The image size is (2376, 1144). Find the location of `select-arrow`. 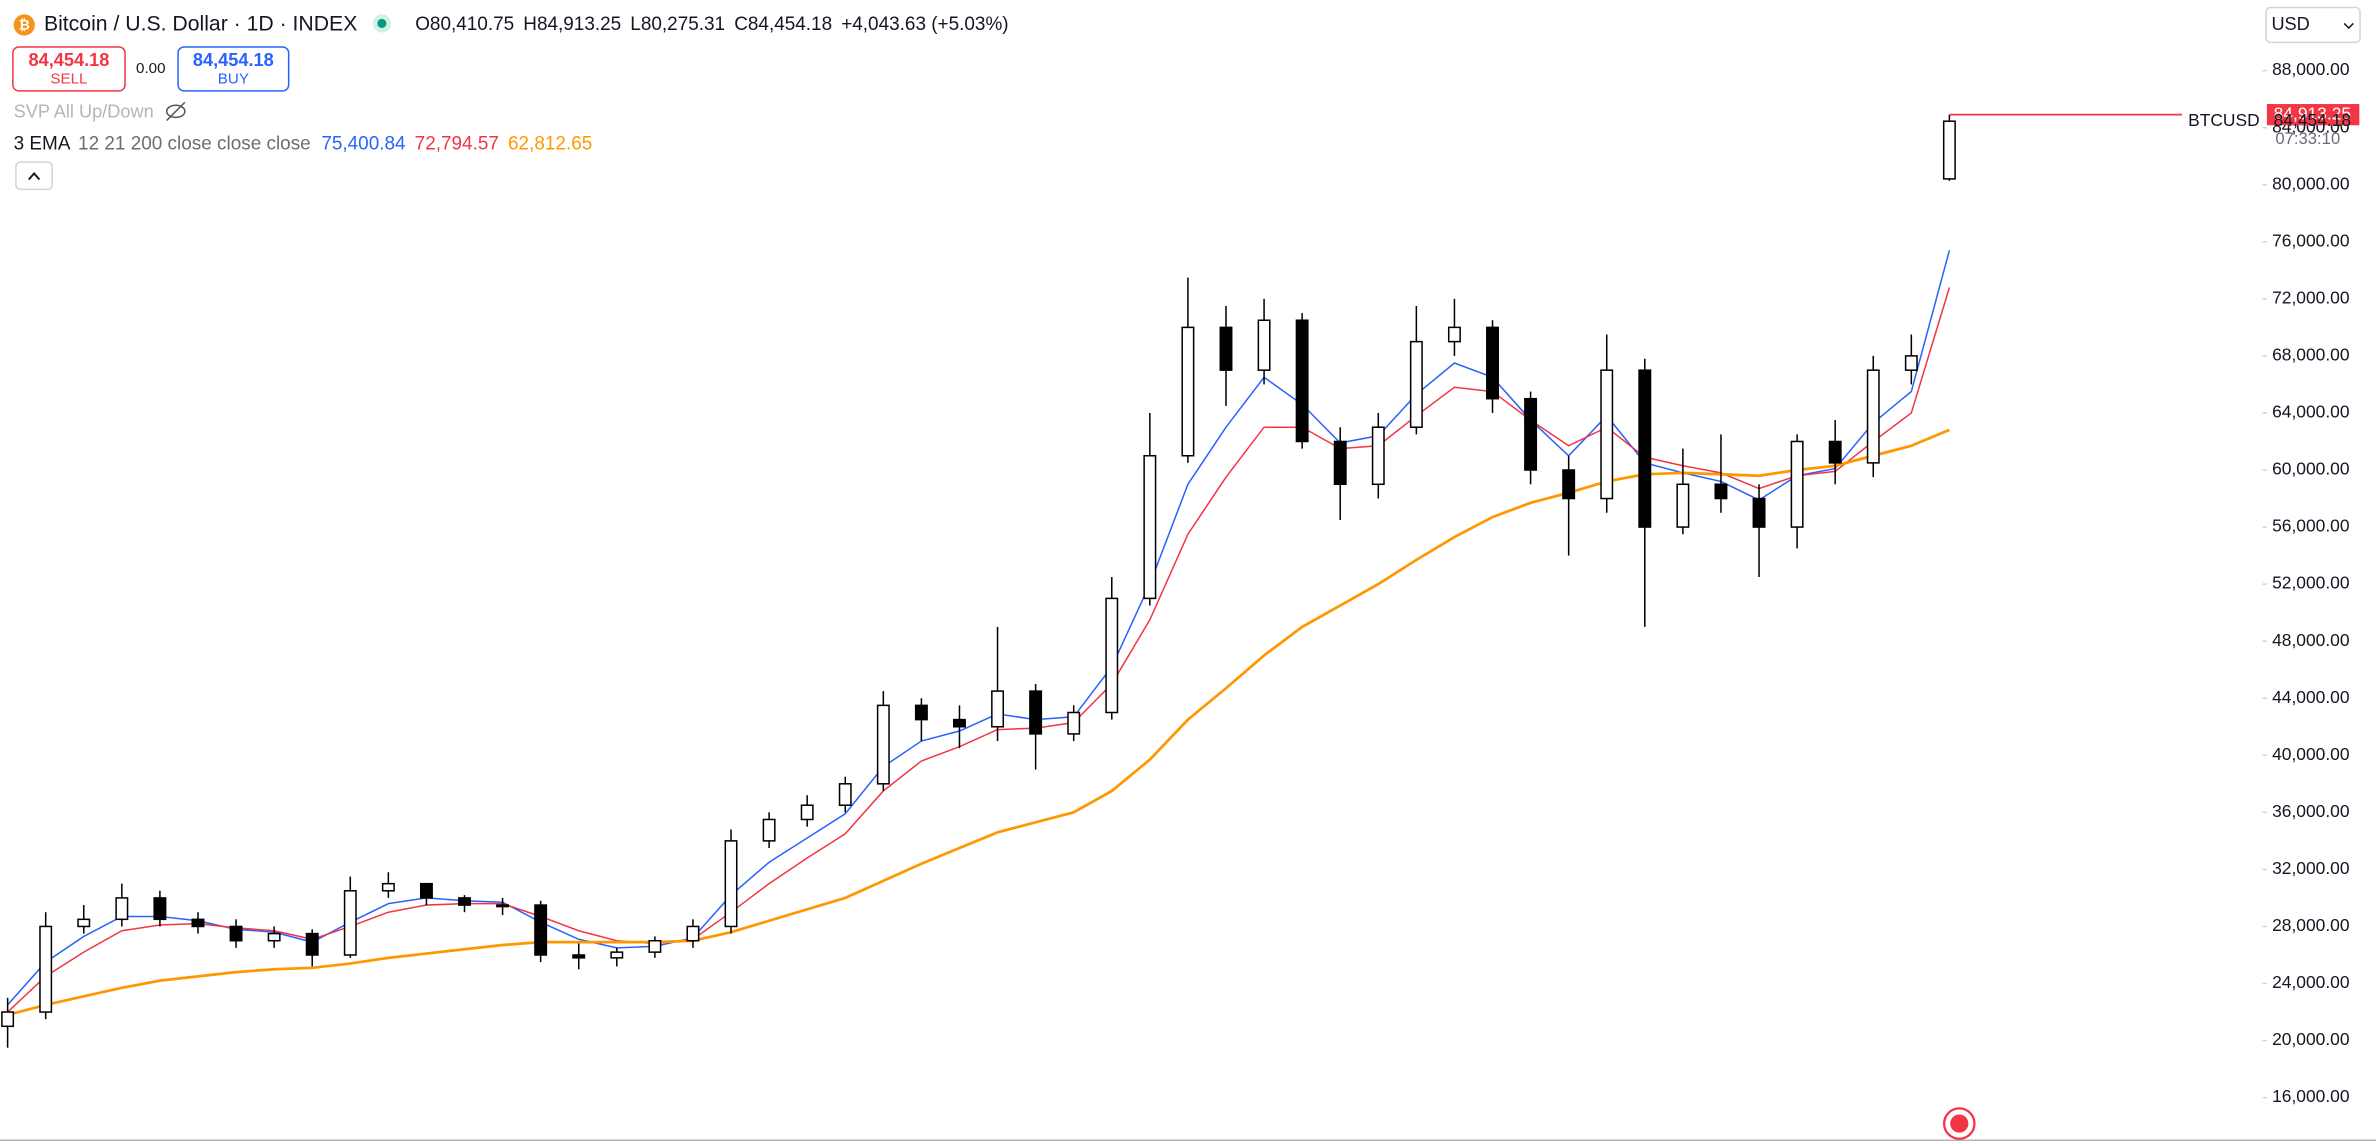

select-arrow is located at coordinates (2348, 26).